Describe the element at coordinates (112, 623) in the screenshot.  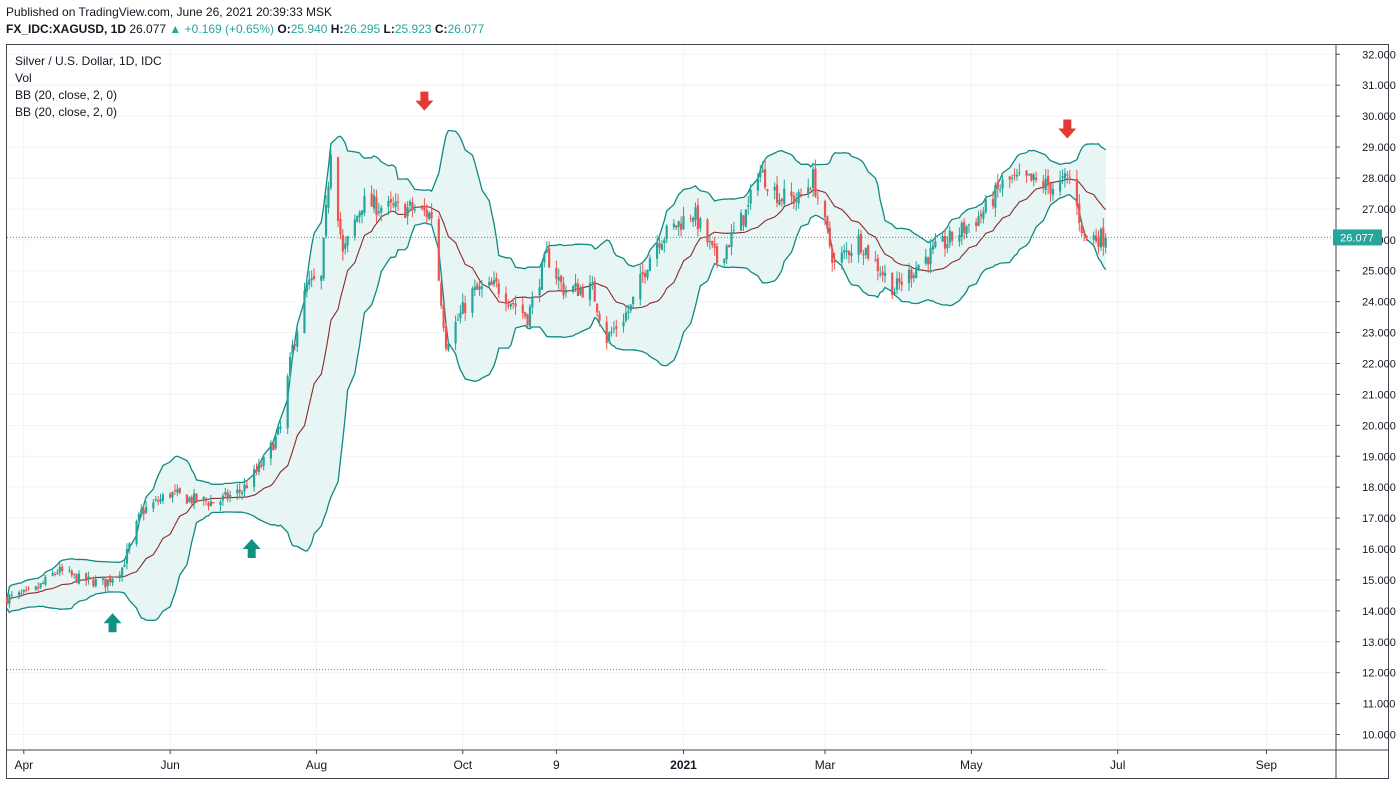
I see `arrow-up-icon` at that location.